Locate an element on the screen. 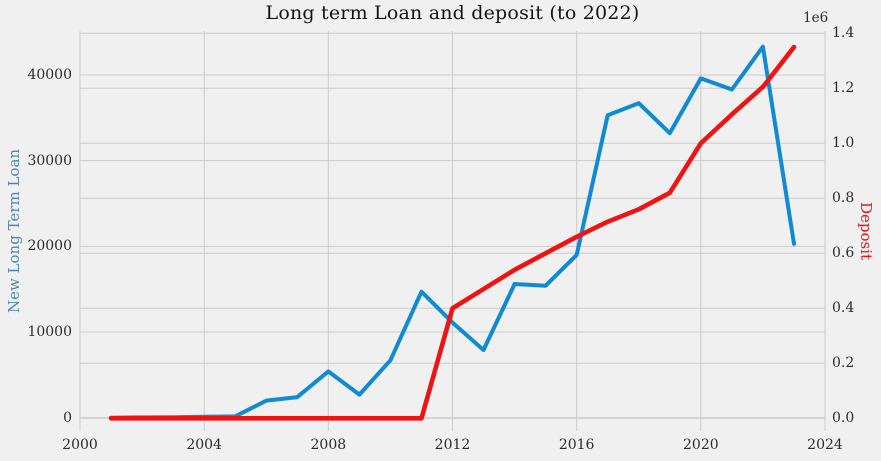 Image resolution: width=881 pixels, height=461 pixels. y-tick-label-left: 20000 is located at coordinates (49, 246).